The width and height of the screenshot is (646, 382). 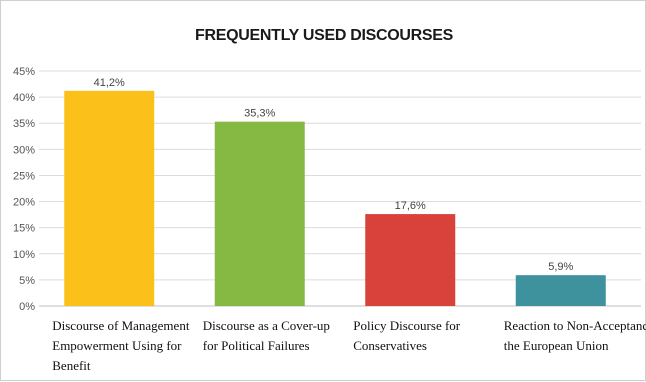 I want to click on y-tick-label: 0%, so click(x=27, y=307).